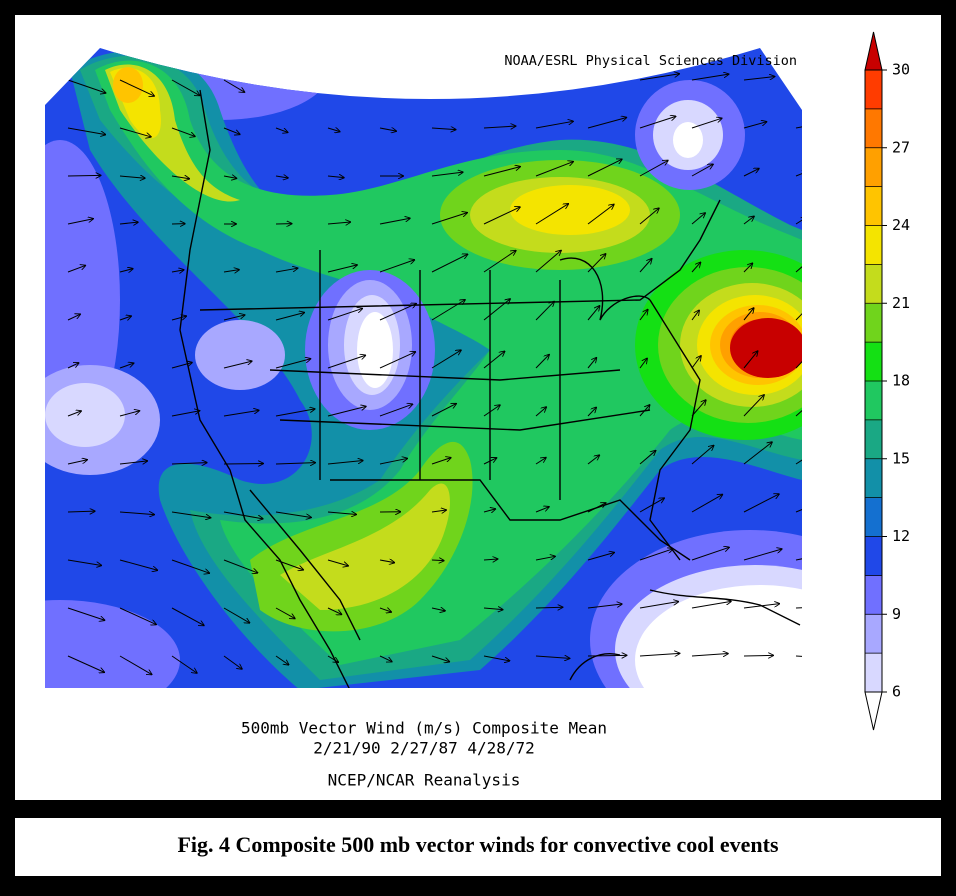 This screenshot has height=896, width=956. Describe the element at coordinates (901, 70) in the screenshot. I see `colorbar-tick-label: 30` at that location.